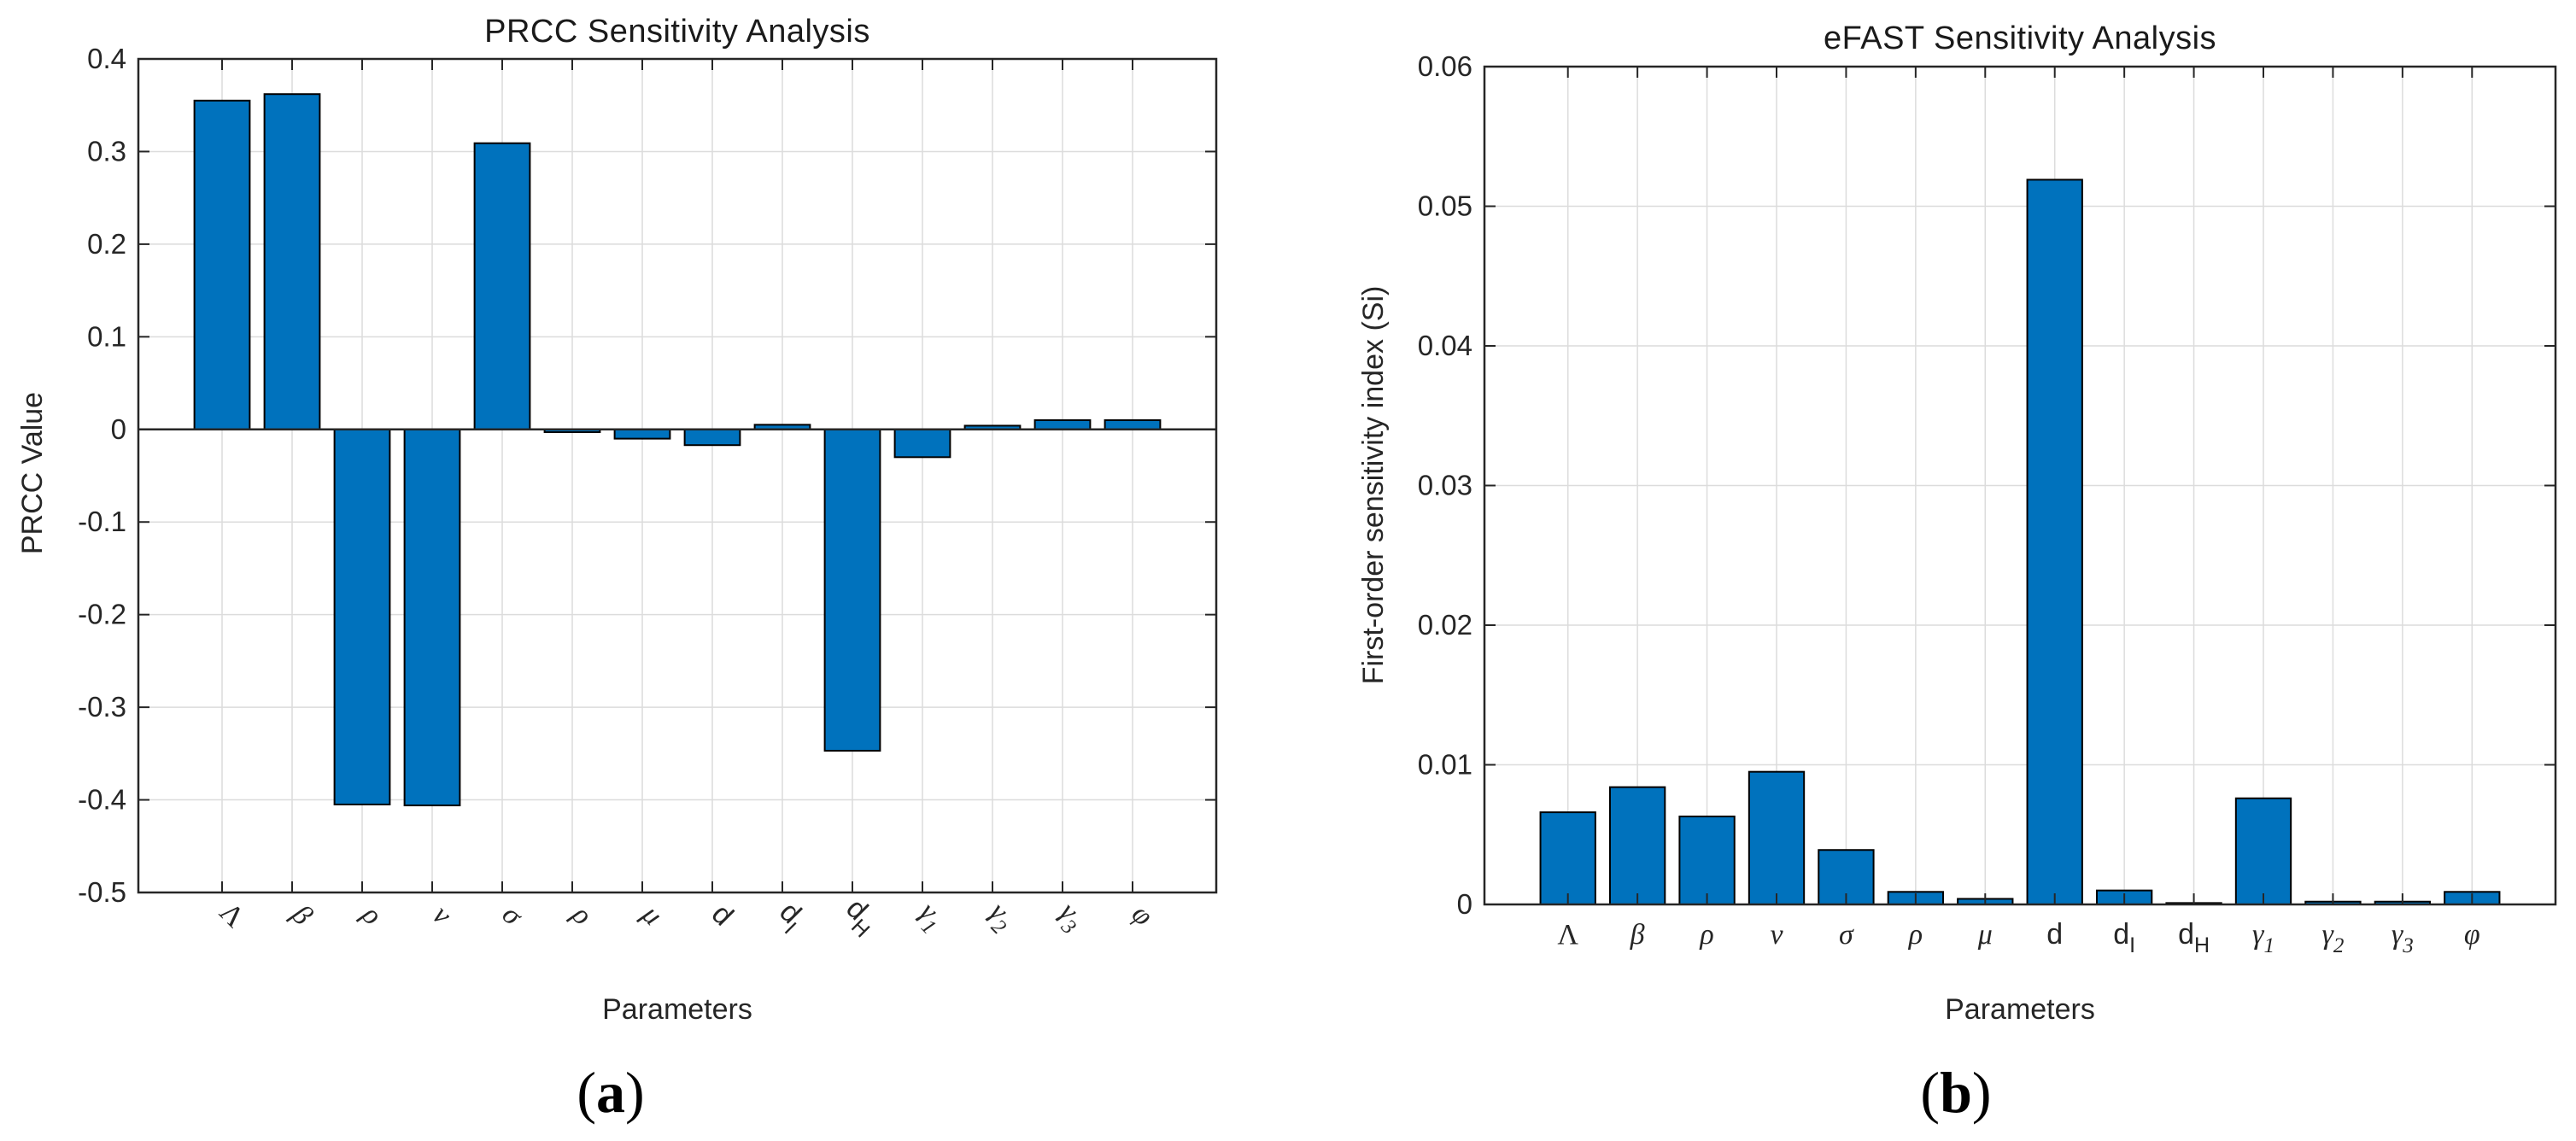  I want to click on caption-b-letter: b, so click(1956, 1092).